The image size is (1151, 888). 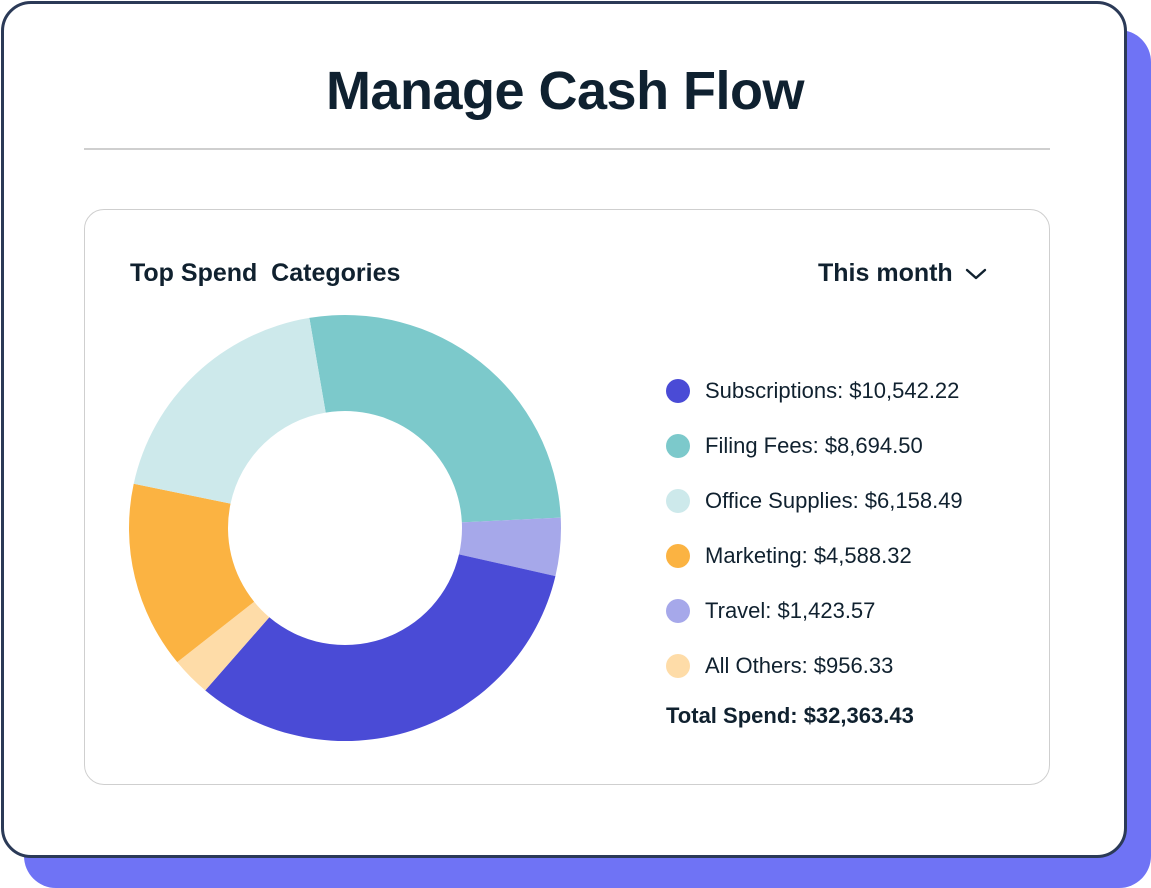 I want to click on legend-label: All Others: $956.33, so click(x=799, y=665).